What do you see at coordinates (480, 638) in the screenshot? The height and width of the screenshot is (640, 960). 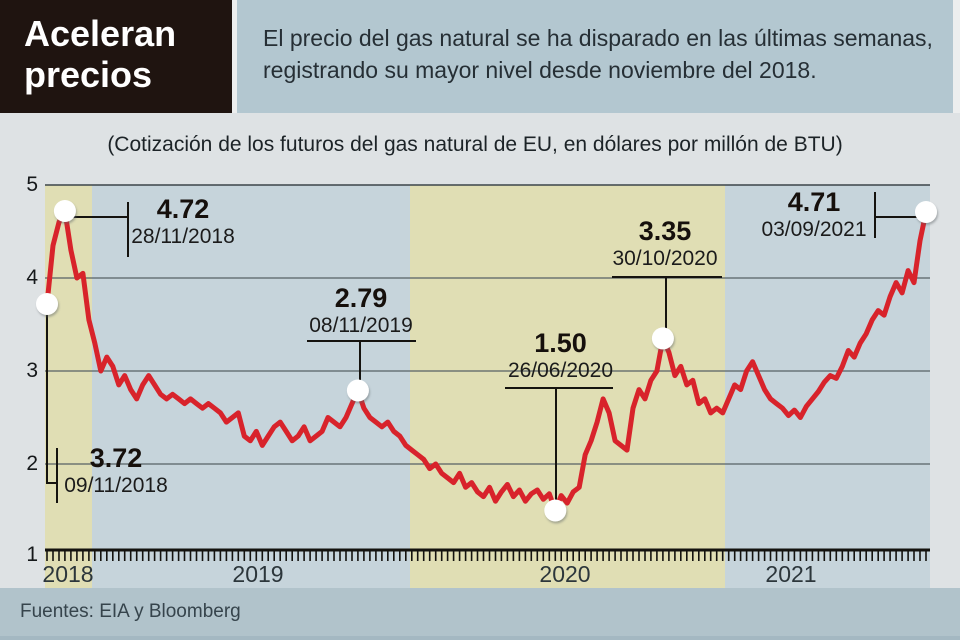 I see `bottom-strip` at bounding box center [480, 638].